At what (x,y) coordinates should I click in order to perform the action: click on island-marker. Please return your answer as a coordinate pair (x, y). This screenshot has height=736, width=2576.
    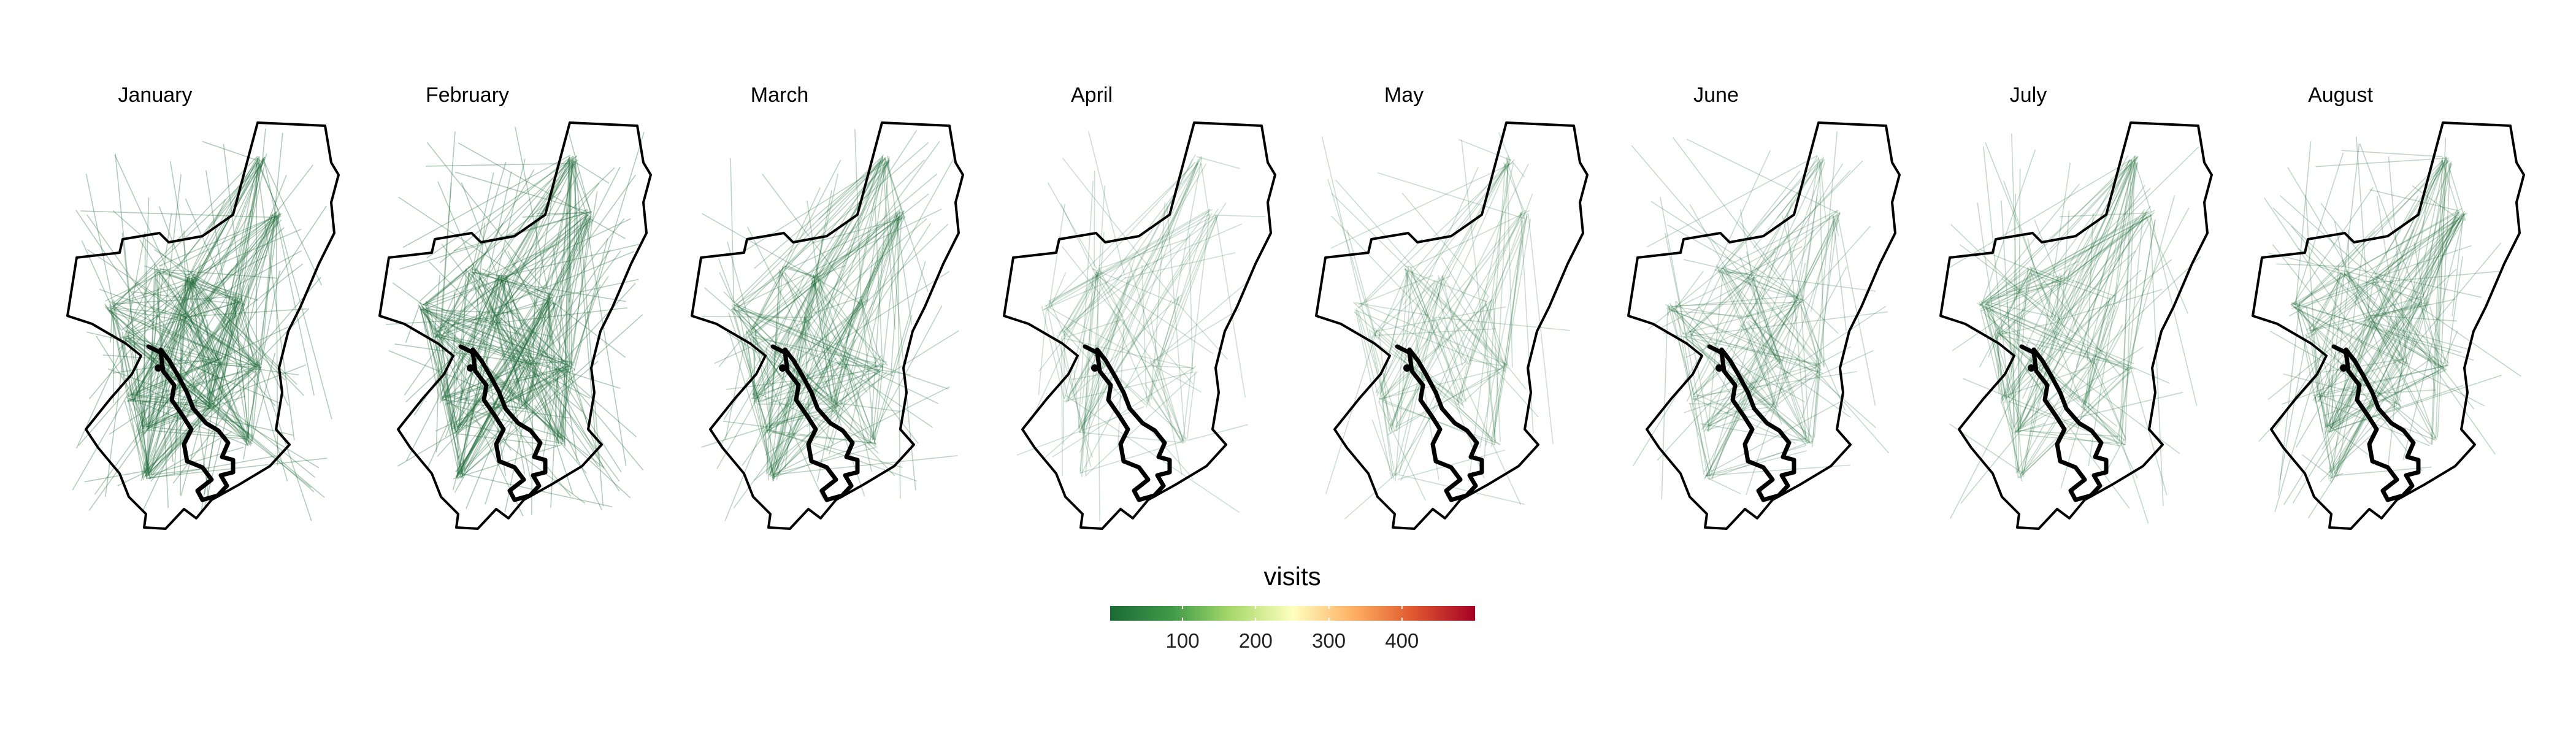
    Looking at the image, I should click on (782, 368).